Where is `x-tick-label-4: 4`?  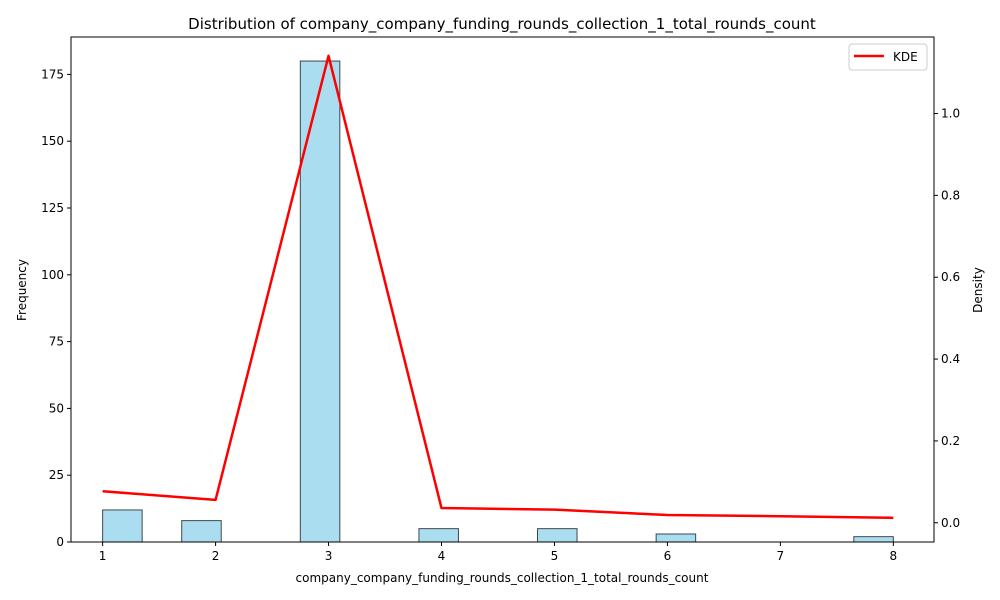
x-tick-label-4: 4 is located at coordinates (442, 556).